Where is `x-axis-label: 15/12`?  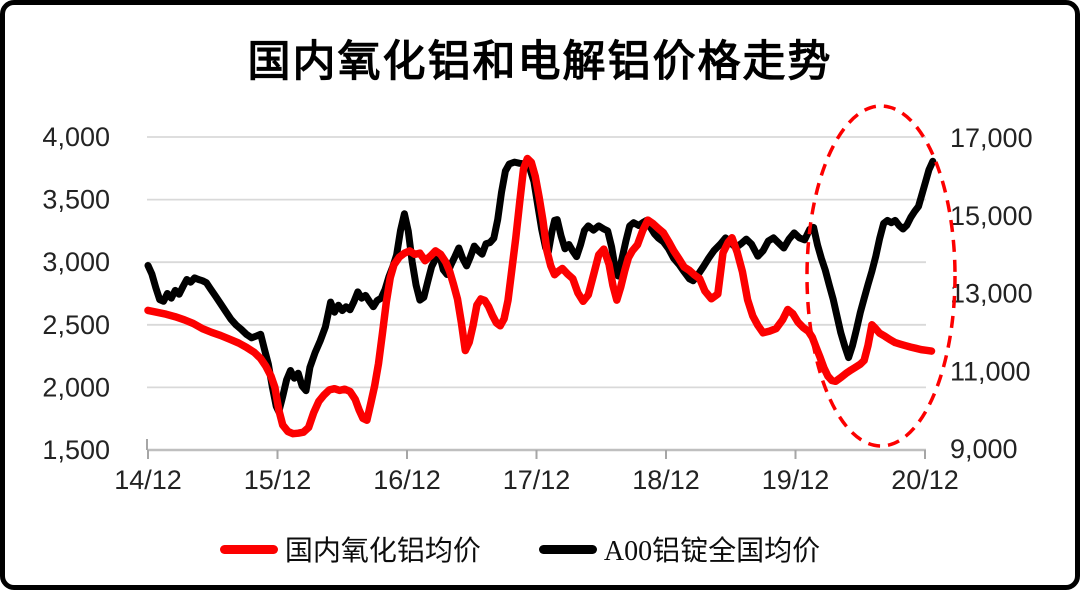 x-axis-label: 15/12 is located at coordinates (278, 480).